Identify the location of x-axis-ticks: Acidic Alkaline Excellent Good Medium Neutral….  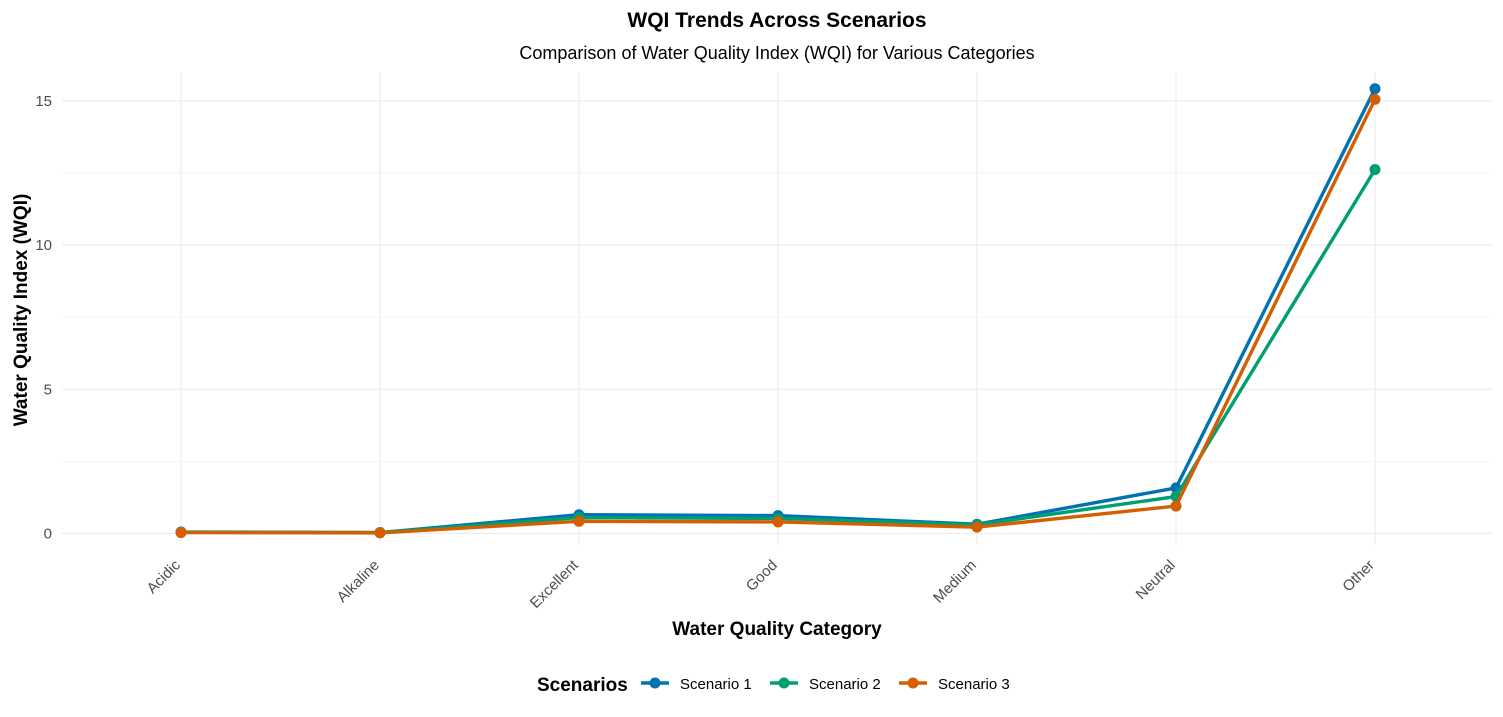
(761, 584).